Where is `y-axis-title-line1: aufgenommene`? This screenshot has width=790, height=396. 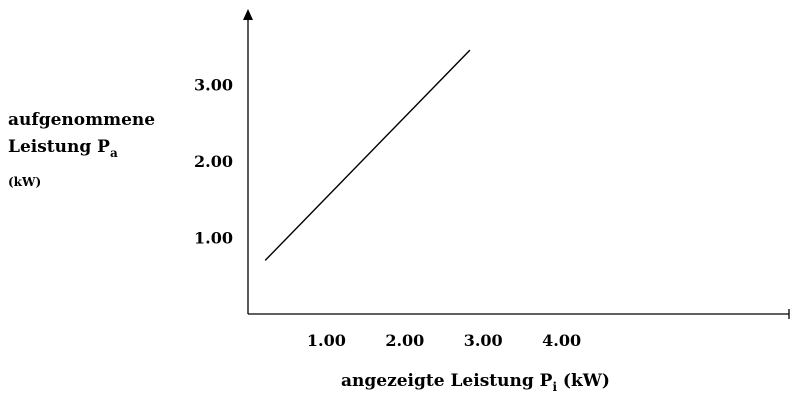
y-axis-title-line1: aufgenommene is located at coordinates (81, 120).